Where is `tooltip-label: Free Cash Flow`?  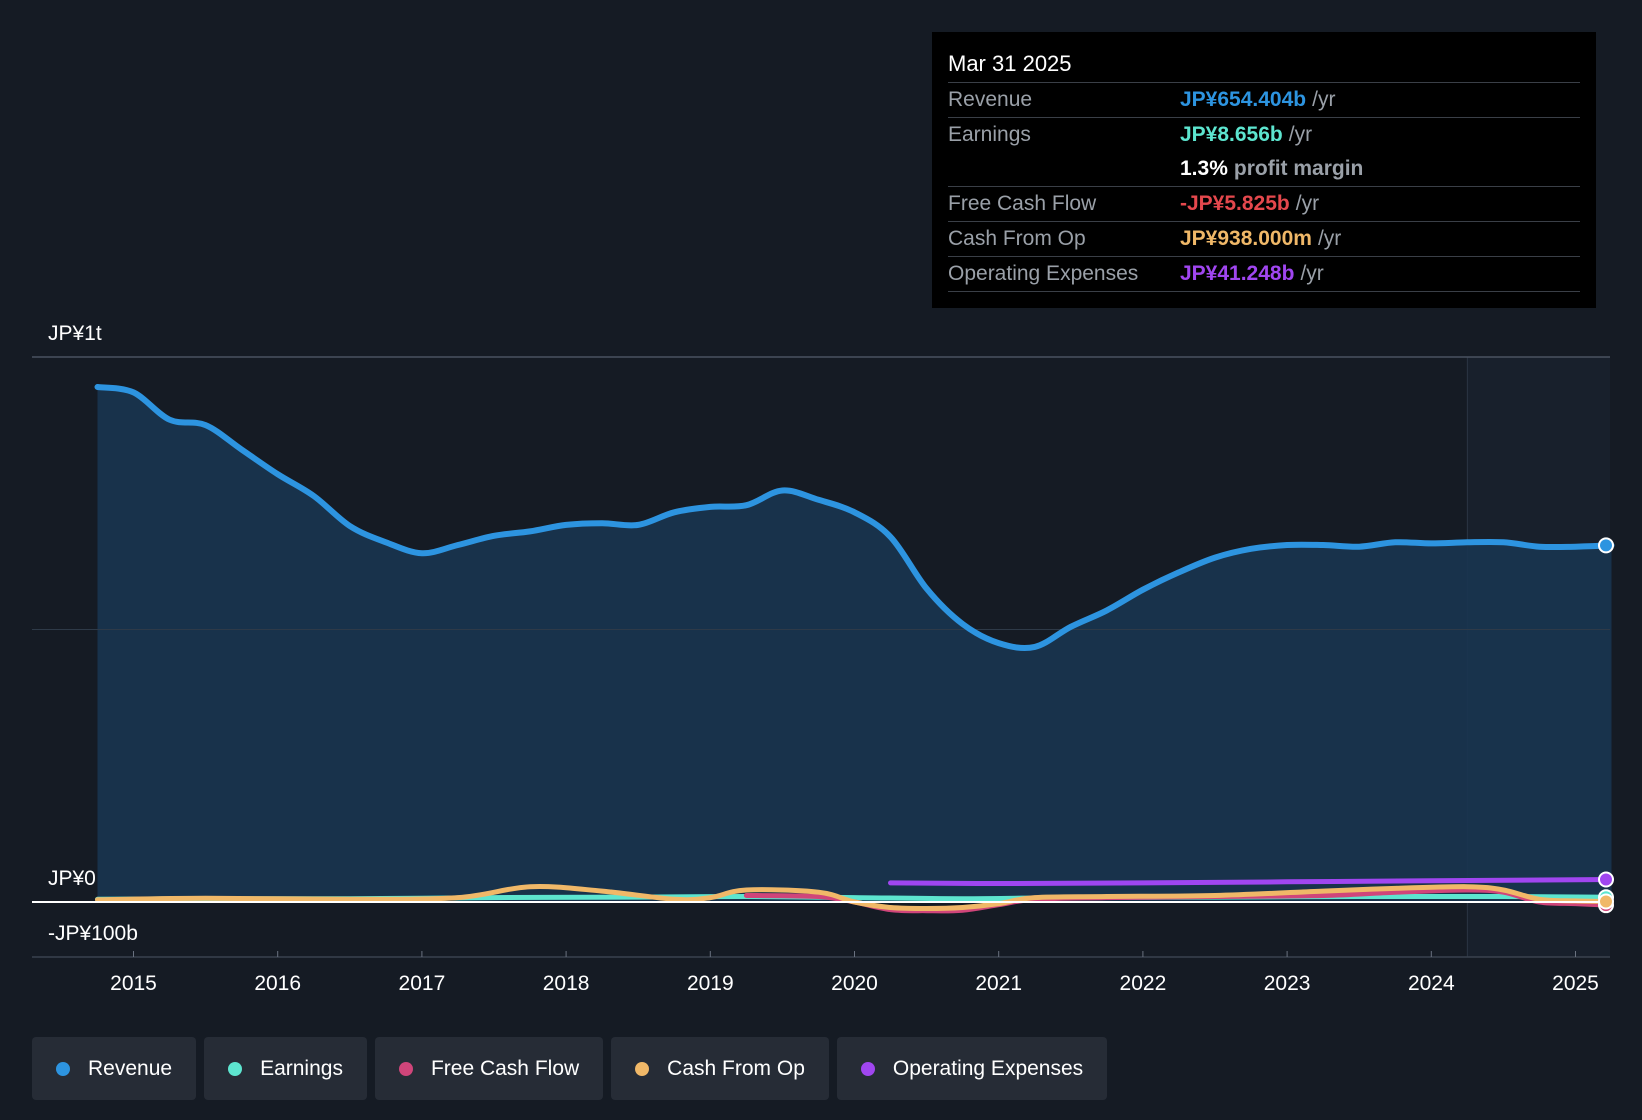
tooltip-label: Free Cash Flow is located at coordinates (1022, 203).